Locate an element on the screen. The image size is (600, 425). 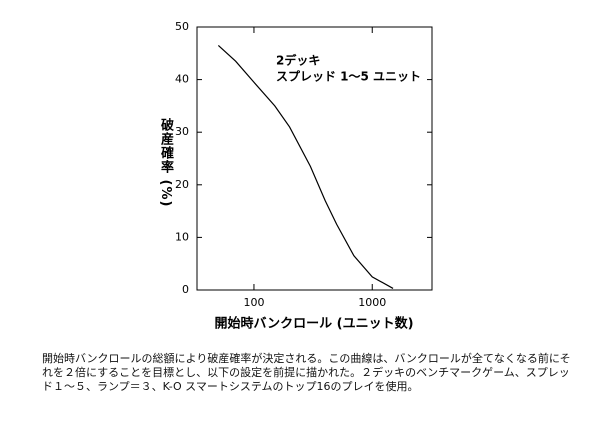
y-axis-label: 破産確率 (%) is located at coordinates (165, 163).